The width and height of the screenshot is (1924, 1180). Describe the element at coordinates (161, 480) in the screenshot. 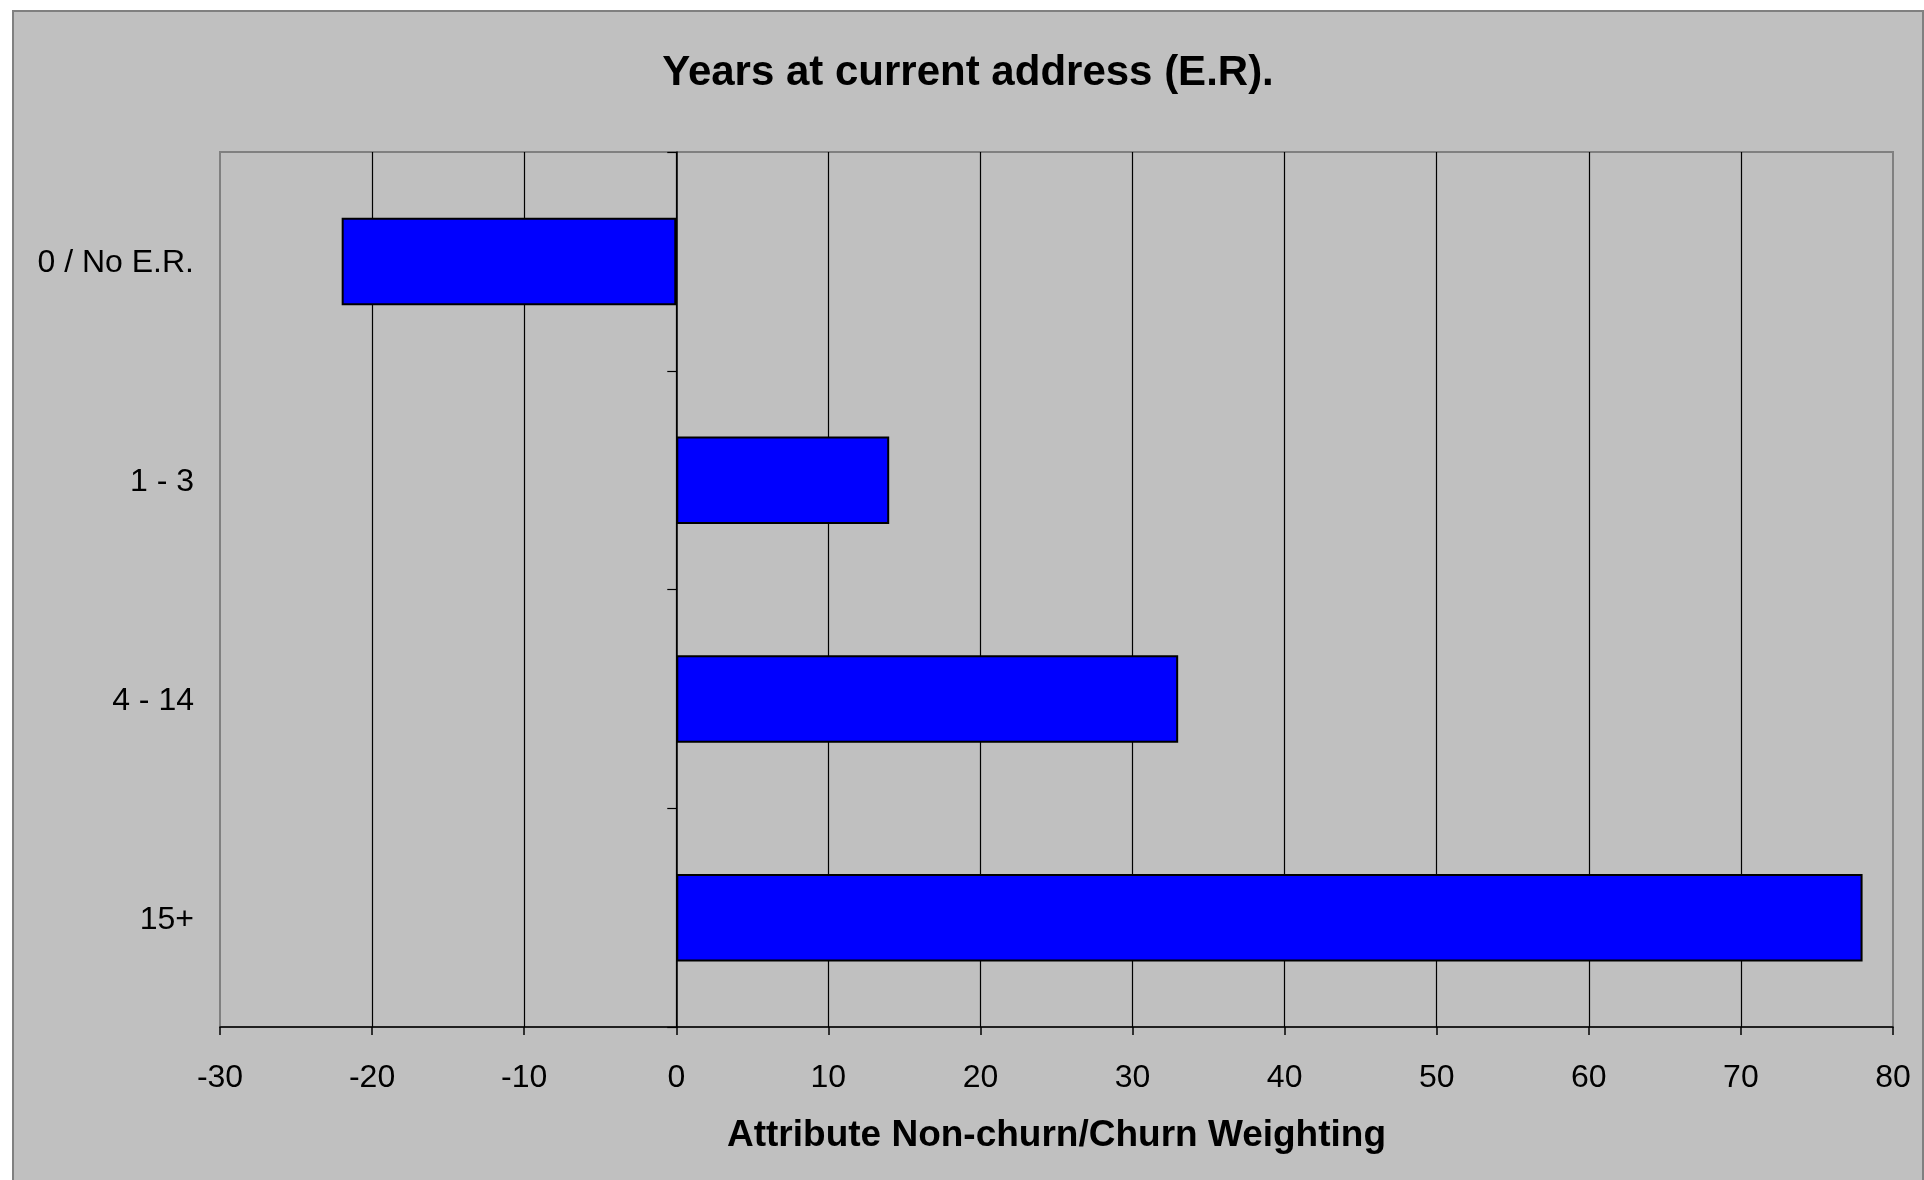

I see `y-tick-label: 1 - 3` at that location.